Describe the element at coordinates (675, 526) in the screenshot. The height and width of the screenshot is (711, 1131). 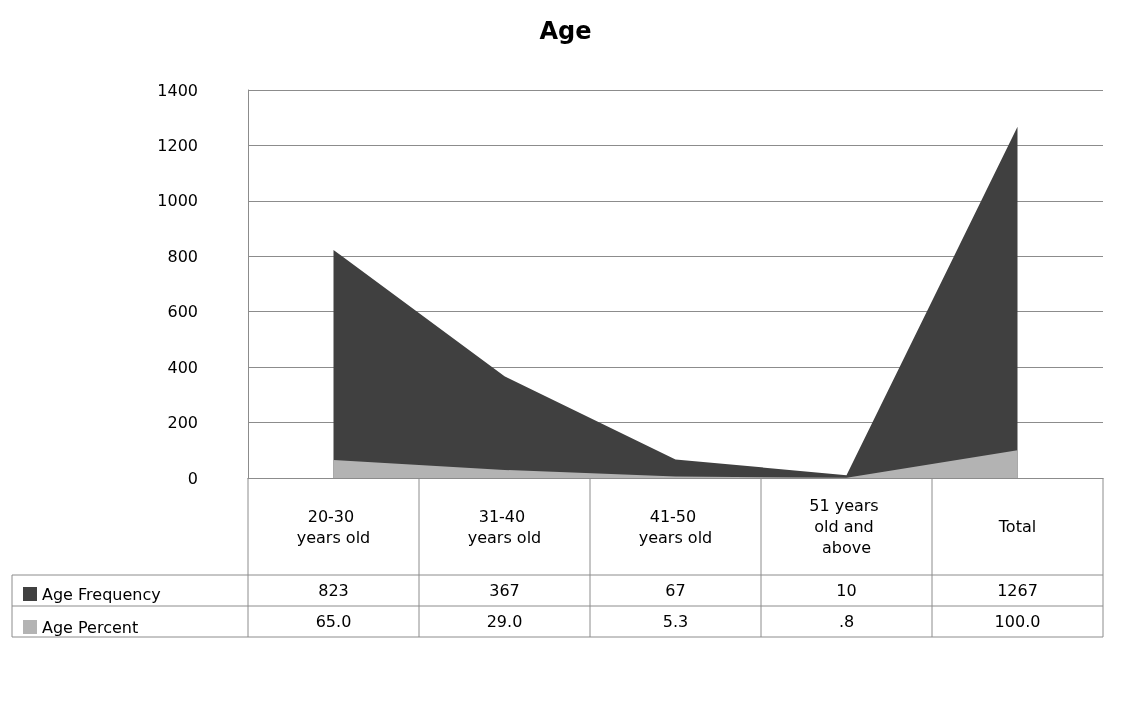
I see `x-tick-label: 41-50 years old` at that location.